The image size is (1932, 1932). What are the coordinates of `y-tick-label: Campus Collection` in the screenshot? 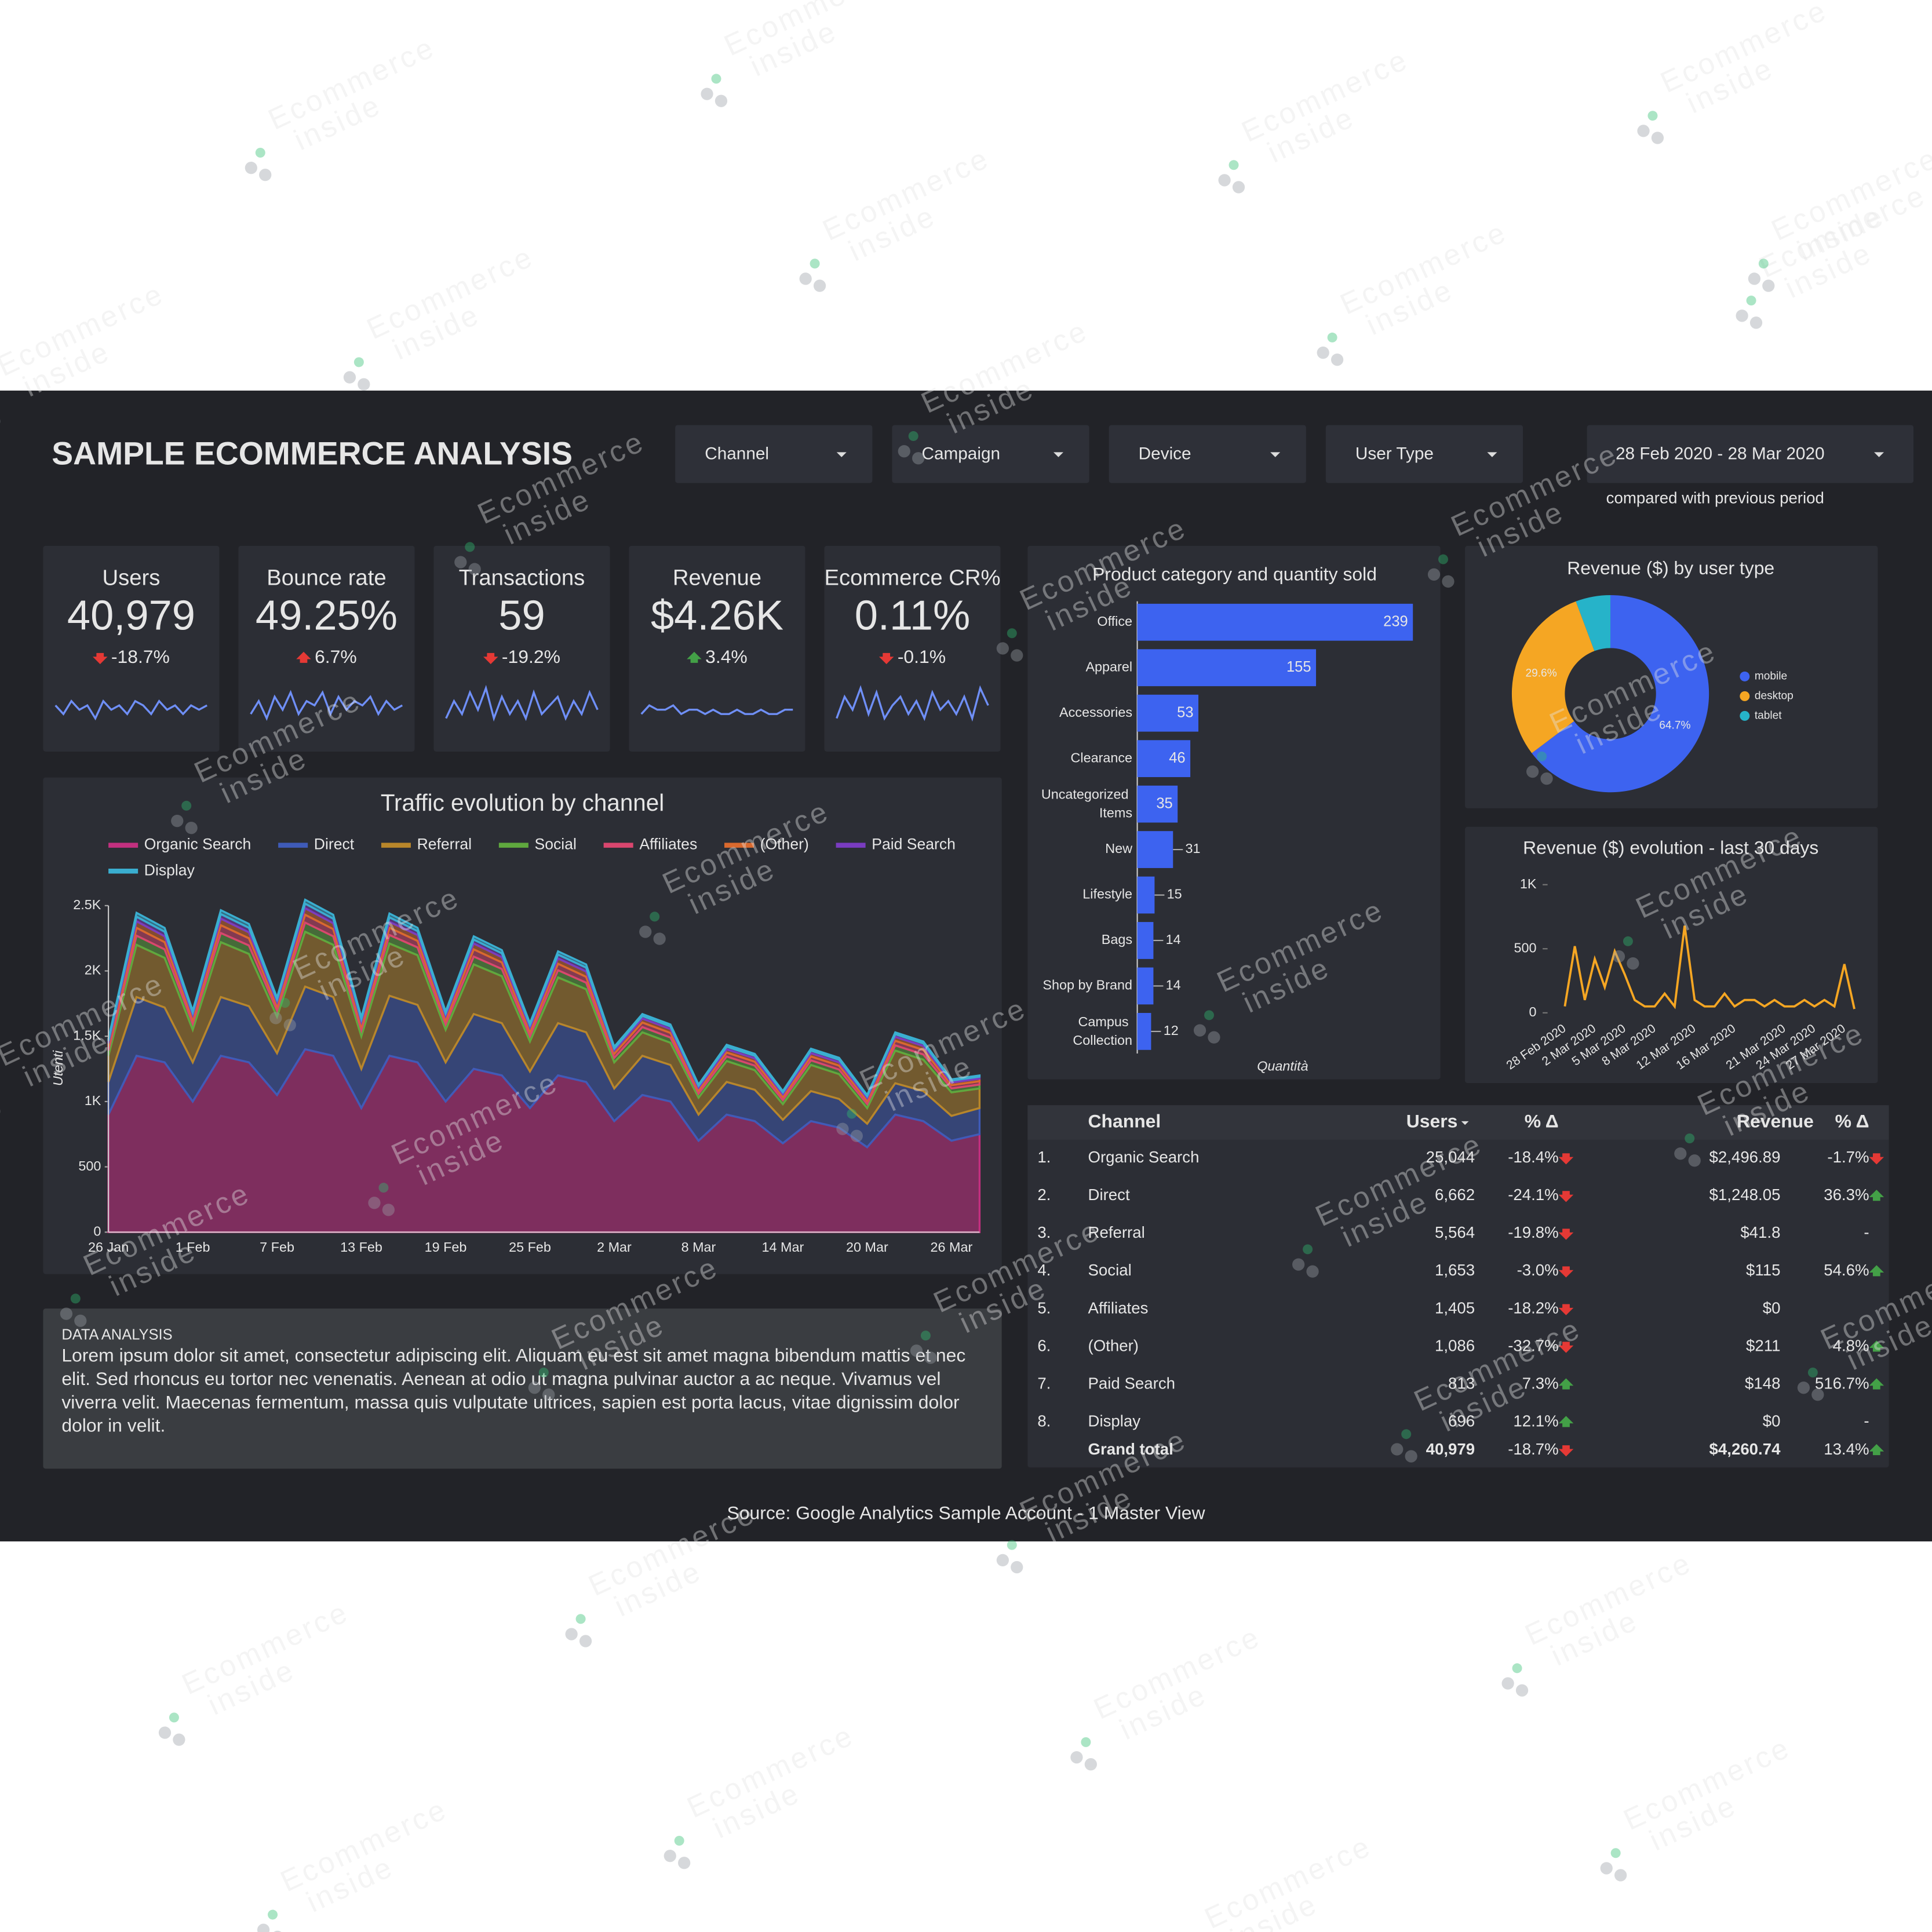 It's located at (1102, 1031).